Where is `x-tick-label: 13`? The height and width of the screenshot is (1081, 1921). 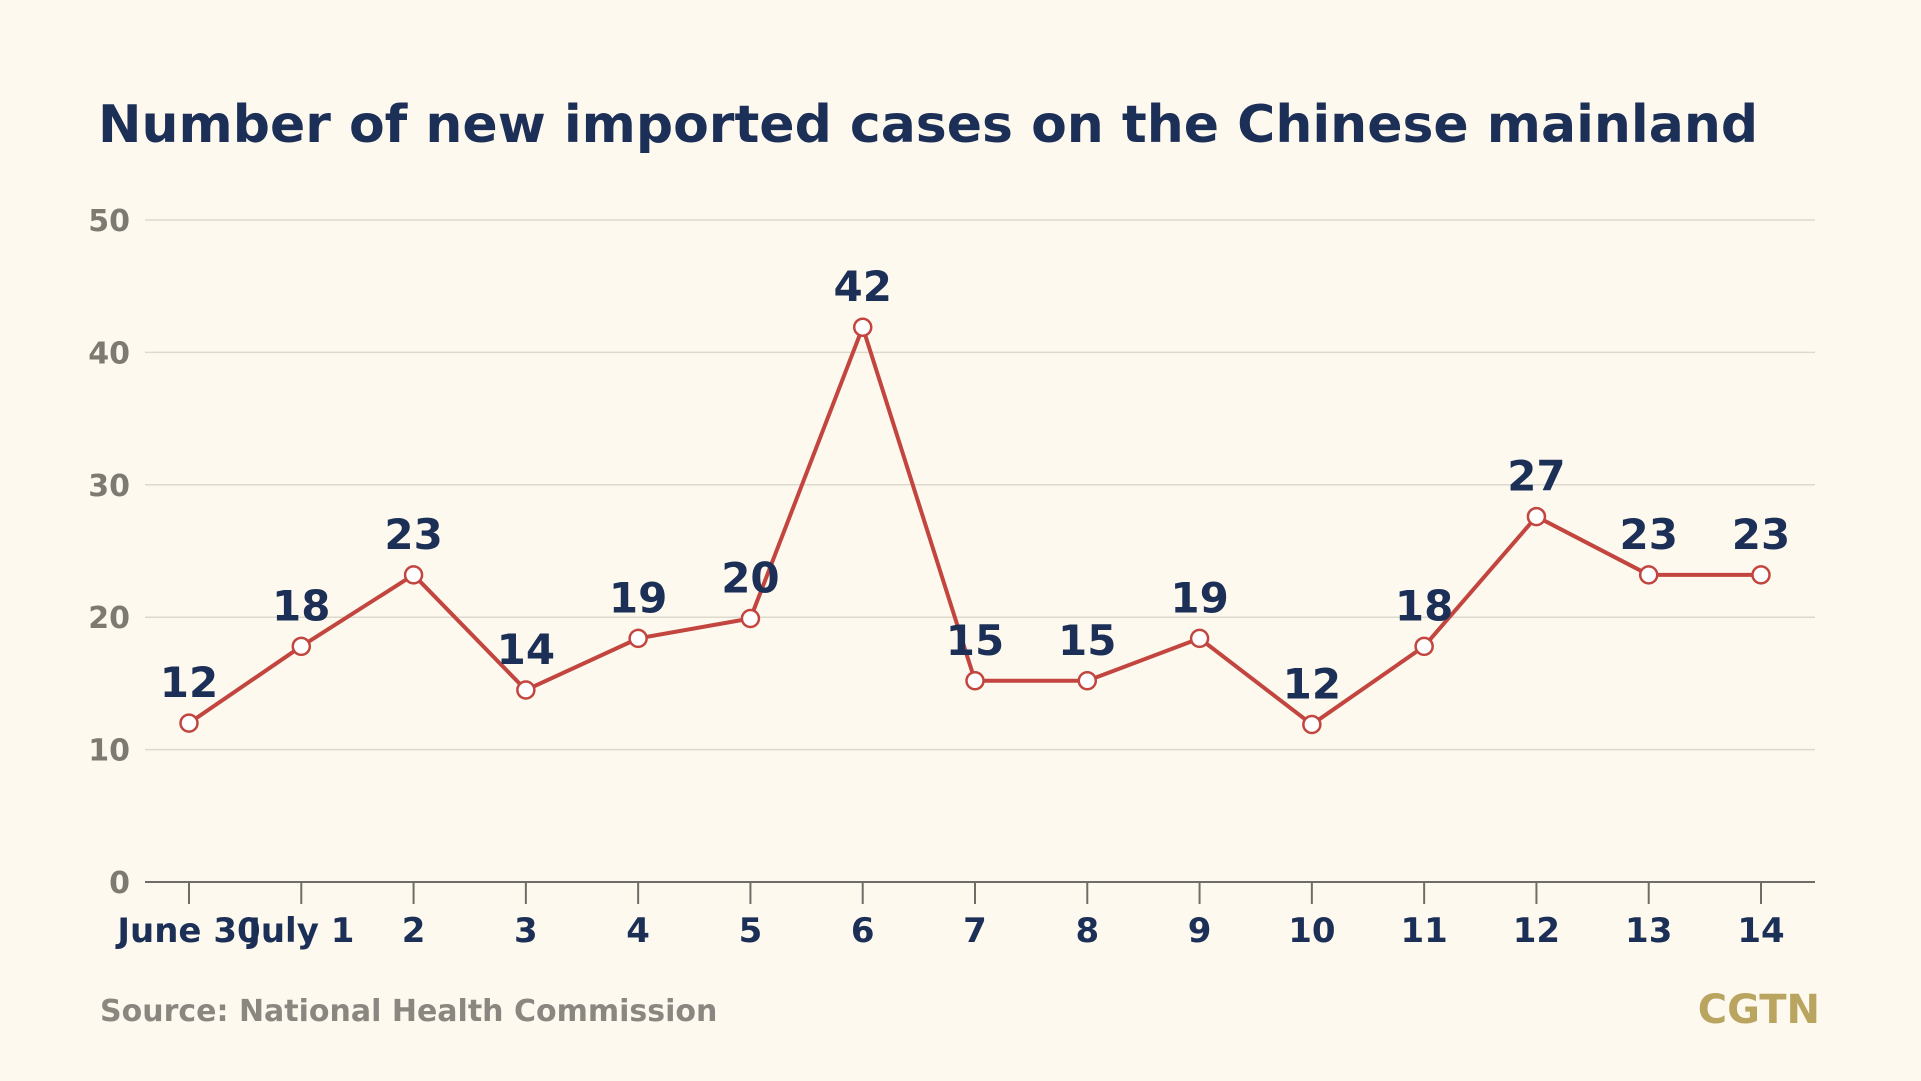 x-tick-label: 13 is located at coordinates (1648, 931).